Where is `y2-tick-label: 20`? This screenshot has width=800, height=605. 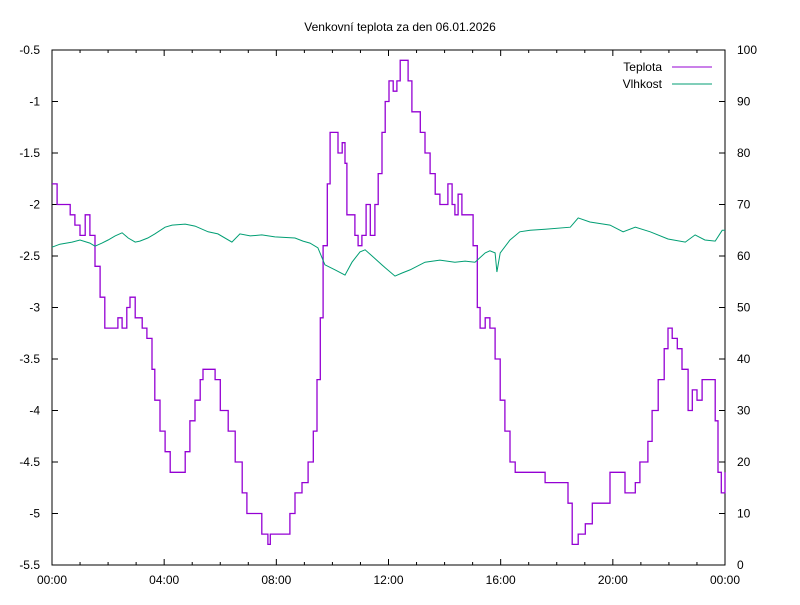
y2-tick-label: 20 is located at coordinates (744, 462).